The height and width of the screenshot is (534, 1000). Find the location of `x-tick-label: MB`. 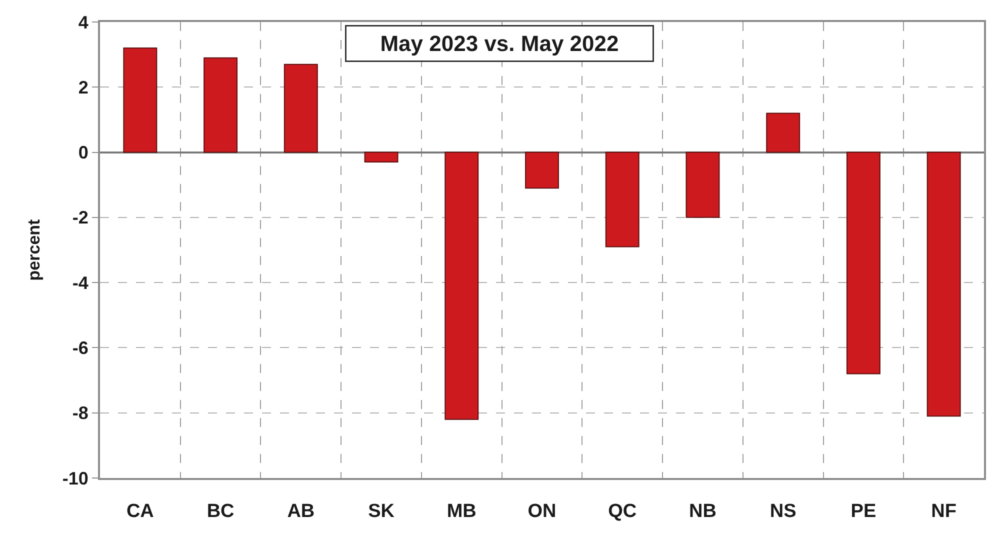

x-tick-label: MB is located at coordinates (461, 511).